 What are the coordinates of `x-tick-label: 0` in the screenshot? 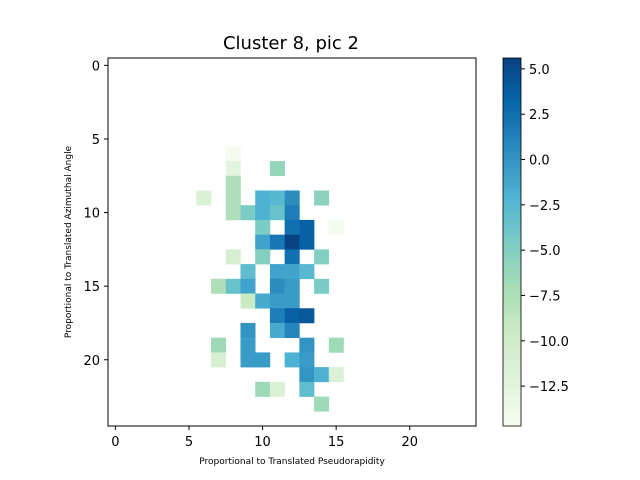 It's located at (115, 442).